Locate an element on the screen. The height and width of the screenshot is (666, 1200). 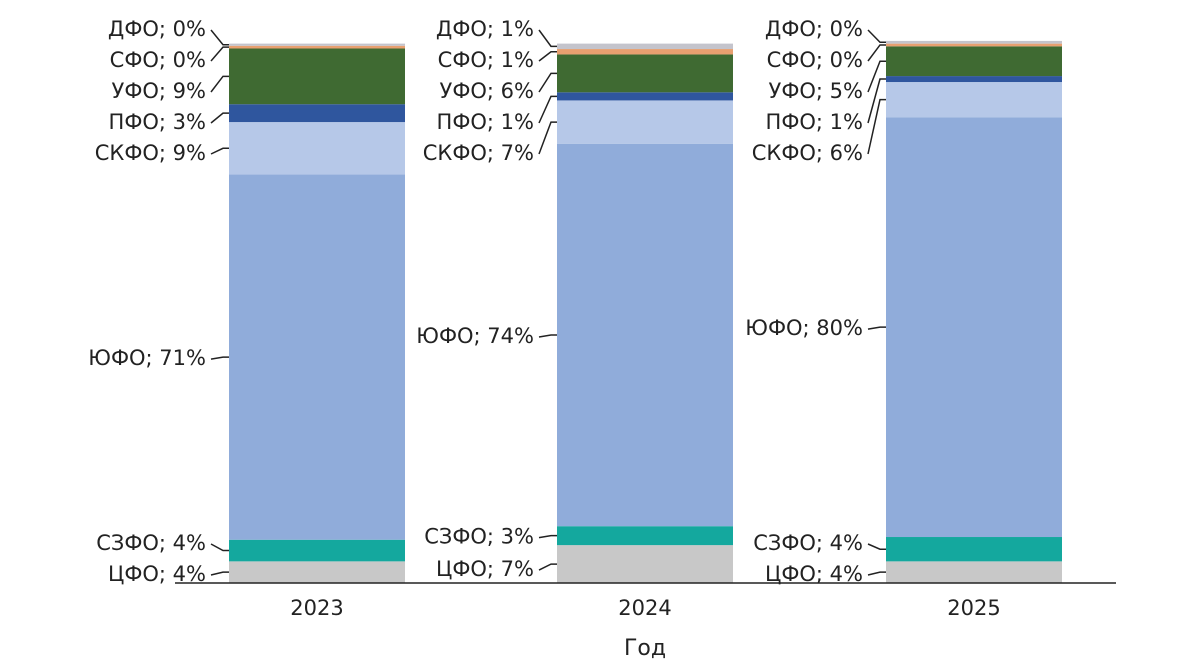
leader-line-ДФО-2023 is located at coordinates (219, 37).